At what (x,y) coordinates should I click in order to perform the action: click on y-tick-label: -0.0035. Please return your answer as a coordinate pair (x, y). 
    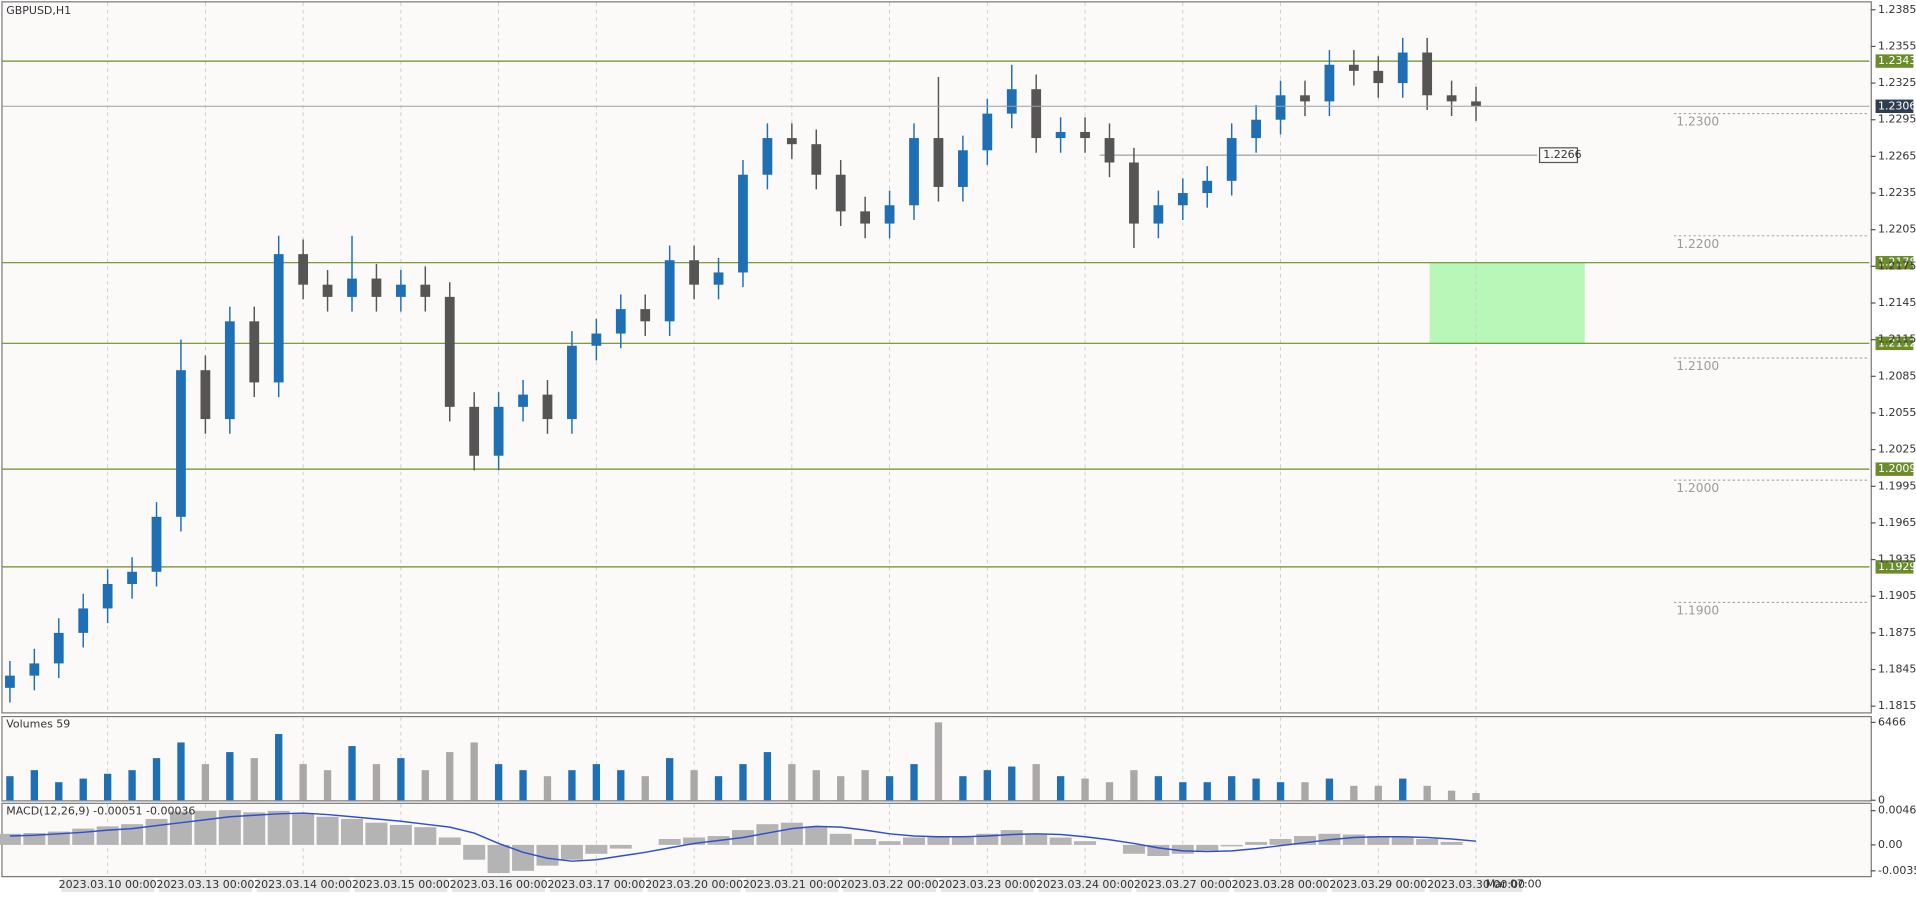
    Looking at the image, I should click on (1897, 870).